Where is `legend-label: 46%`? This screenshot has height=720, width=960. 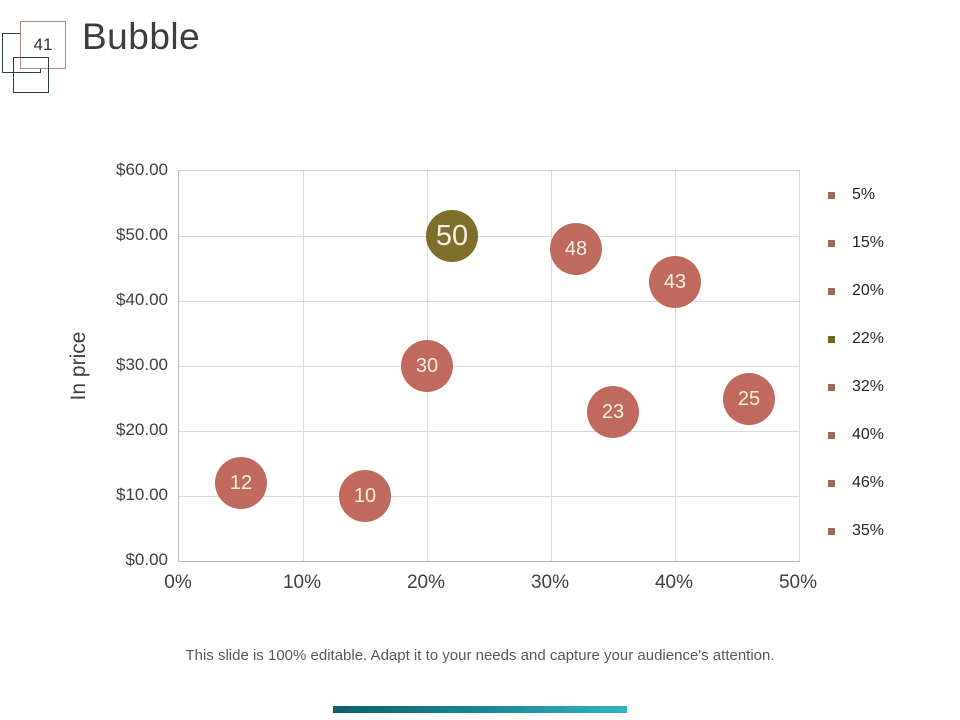 legend-label: 46% is located at coordinates (868, 482).